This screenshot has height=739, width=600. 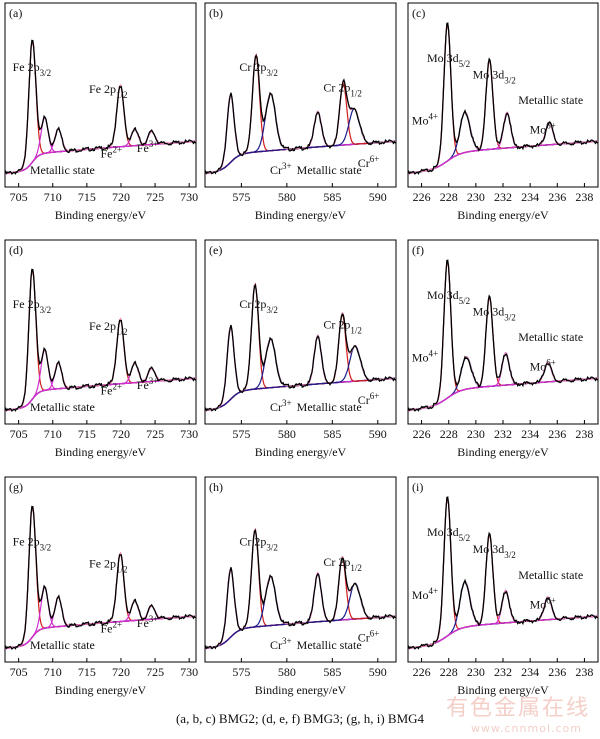 I want to click on peak-label: Cr 2p3/2, so click(x=258, y=543).